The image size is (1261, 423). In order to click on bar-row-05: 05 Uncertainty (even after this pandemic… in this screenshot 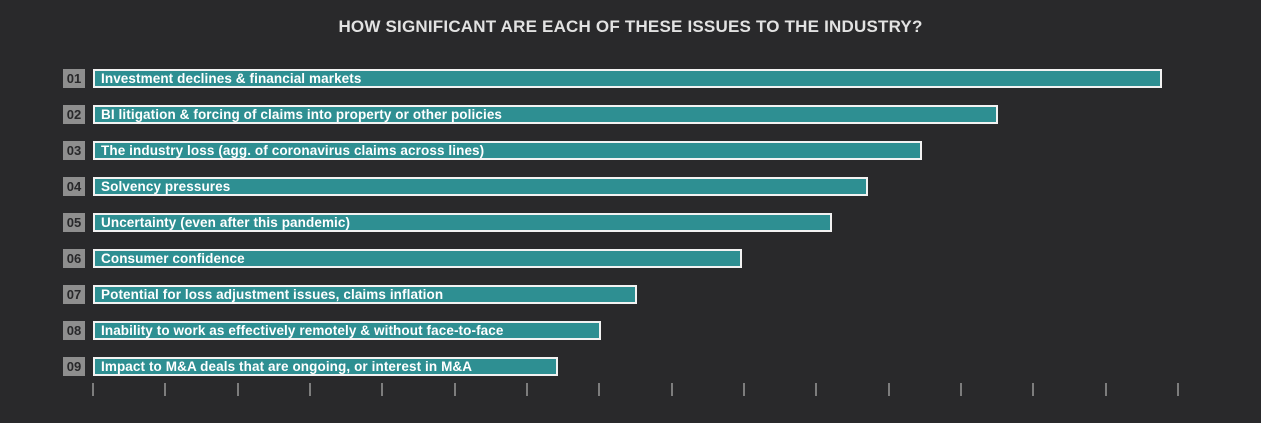, I will do `click(620, 222)`.